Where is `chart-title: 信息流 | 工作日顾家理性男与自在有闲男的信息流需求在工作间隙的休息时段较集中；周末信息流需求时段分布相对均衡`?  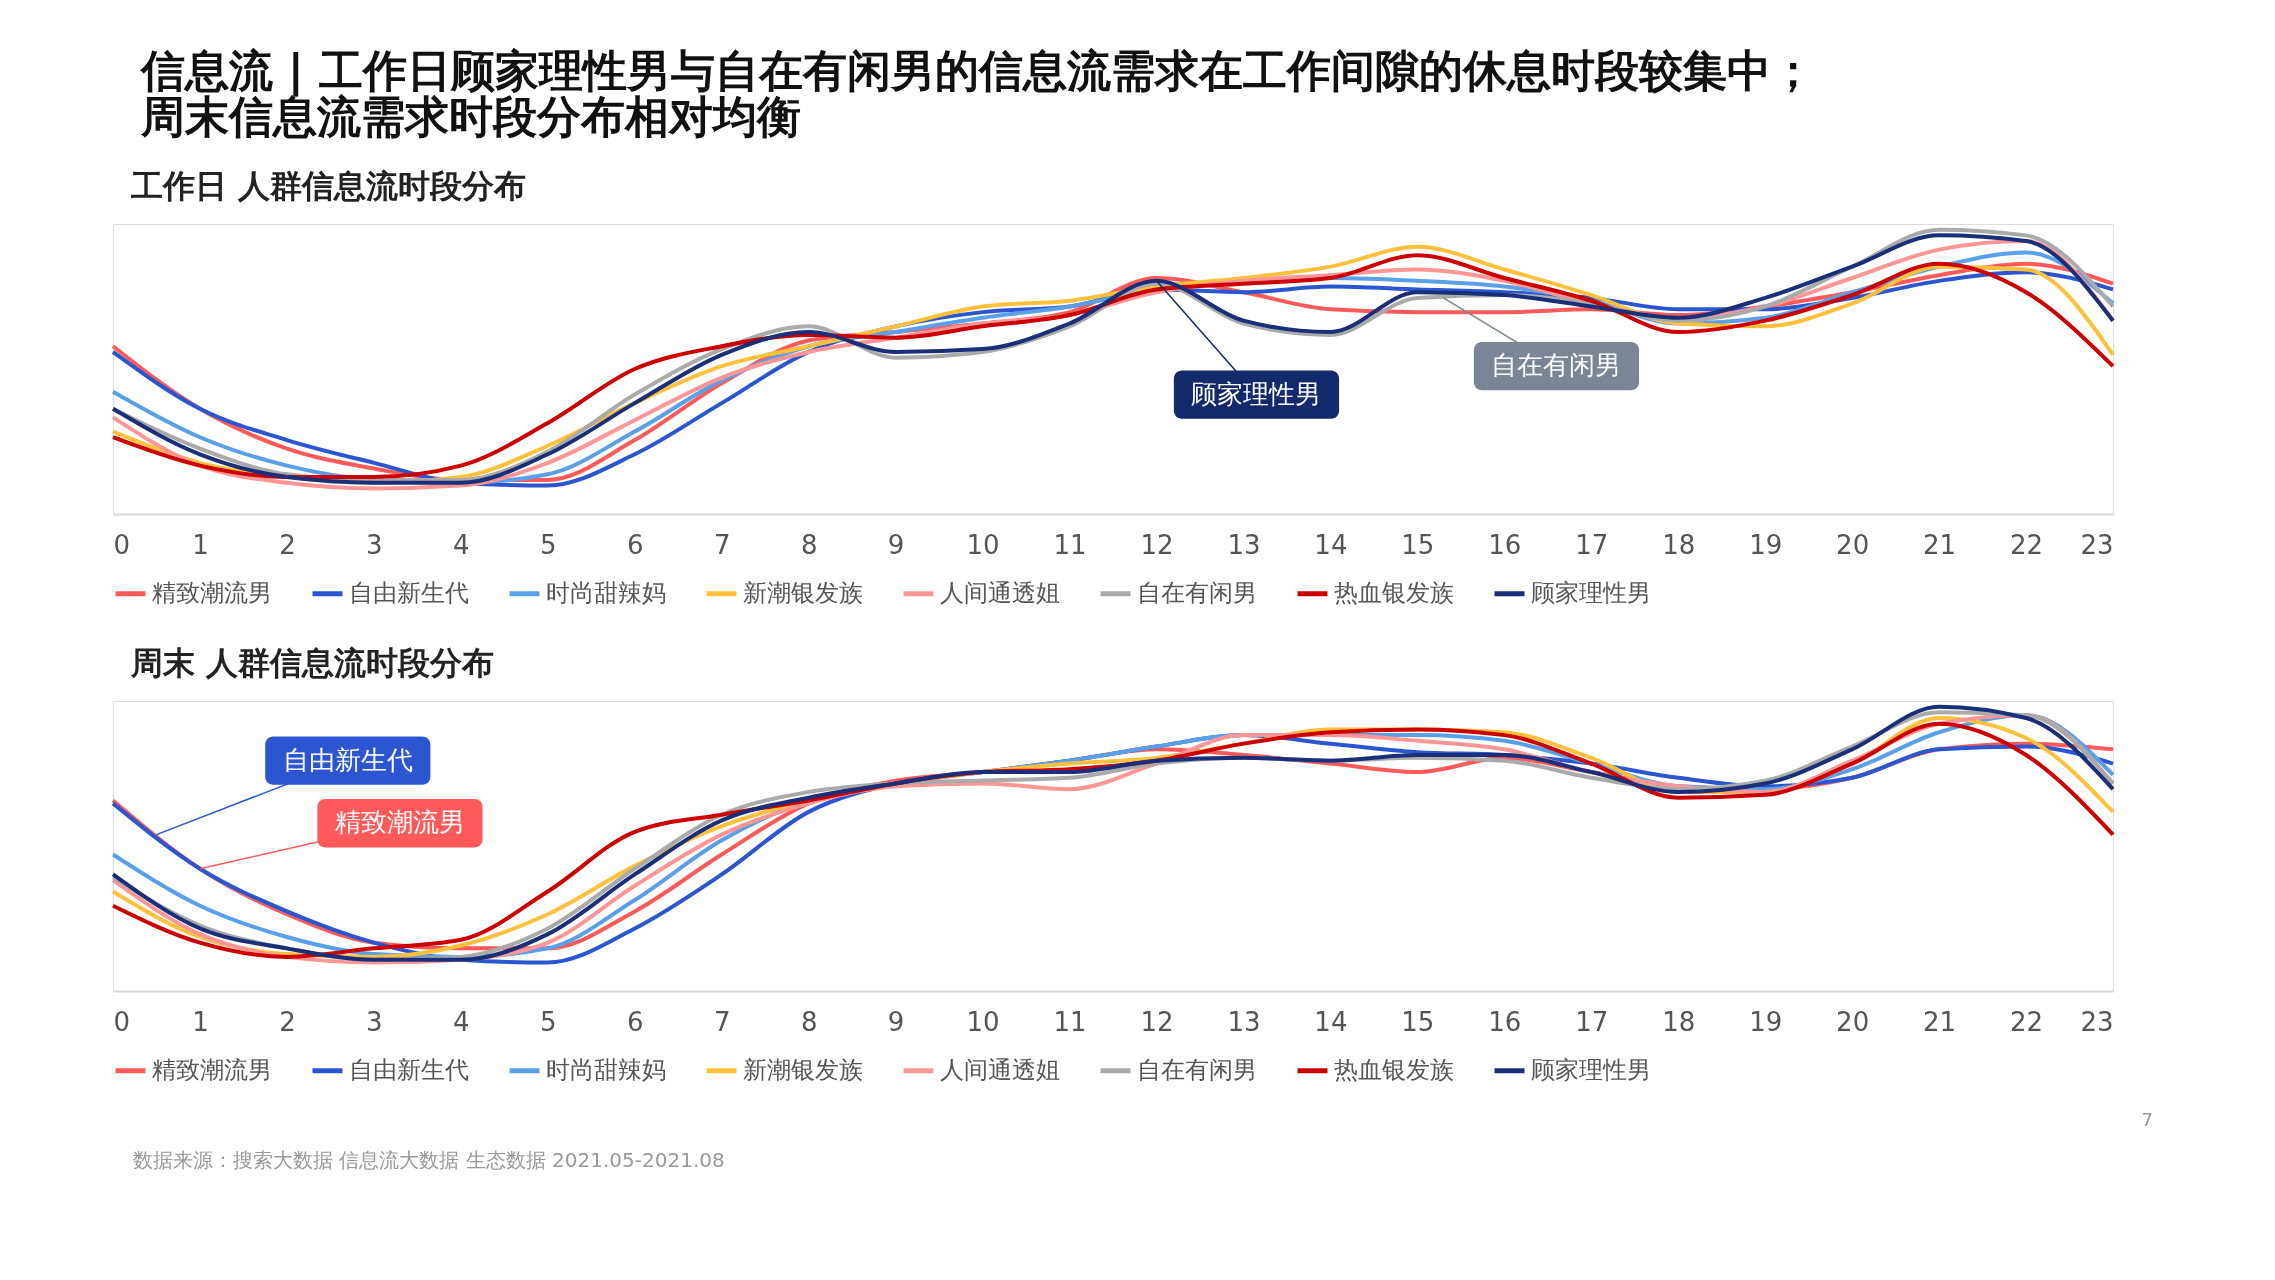 chart-title: 信息流 | 工作日顾家理性男与自在有闲男的信息流需求在工作间隙的休息时段较集中；周末信息流需求时段分布相对均衡 is located at coordinates (977, 93).